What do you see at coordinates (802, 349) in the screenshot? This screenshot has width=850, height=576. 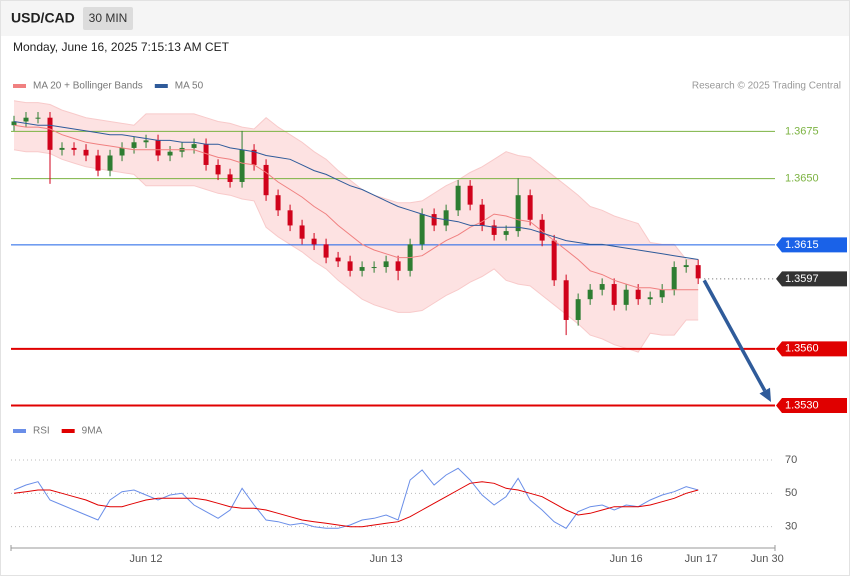 I see `level-label: 1.3560` at bounding box center [802, 349].